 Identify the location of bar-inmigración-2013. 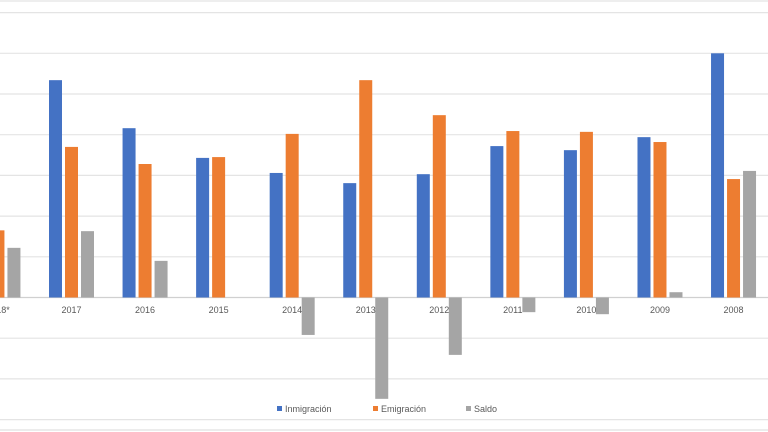
(350, 240).